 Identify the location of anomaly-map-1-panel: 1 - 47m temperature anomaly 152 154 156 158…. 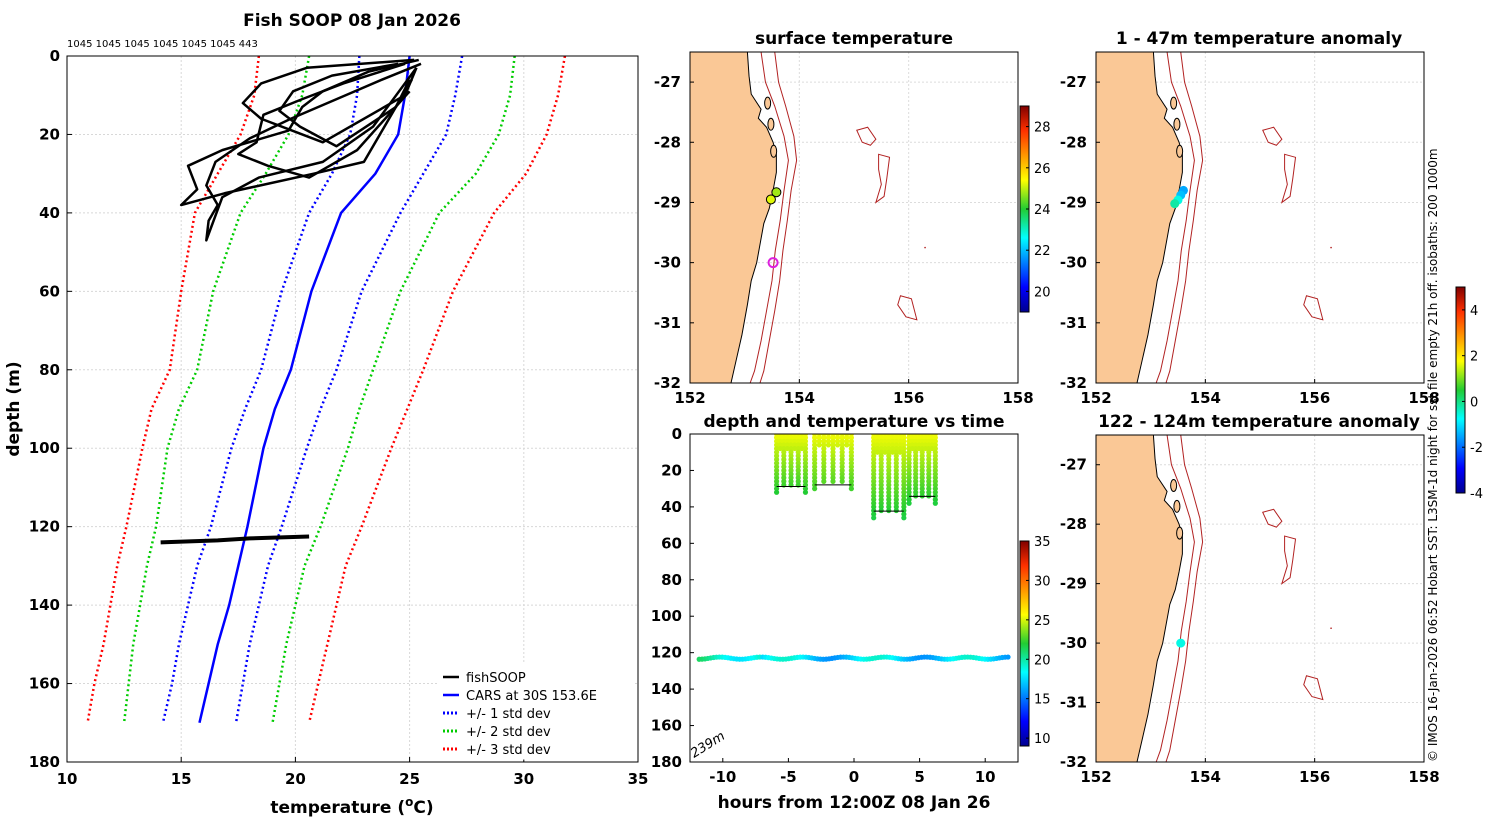
(1250, 218).